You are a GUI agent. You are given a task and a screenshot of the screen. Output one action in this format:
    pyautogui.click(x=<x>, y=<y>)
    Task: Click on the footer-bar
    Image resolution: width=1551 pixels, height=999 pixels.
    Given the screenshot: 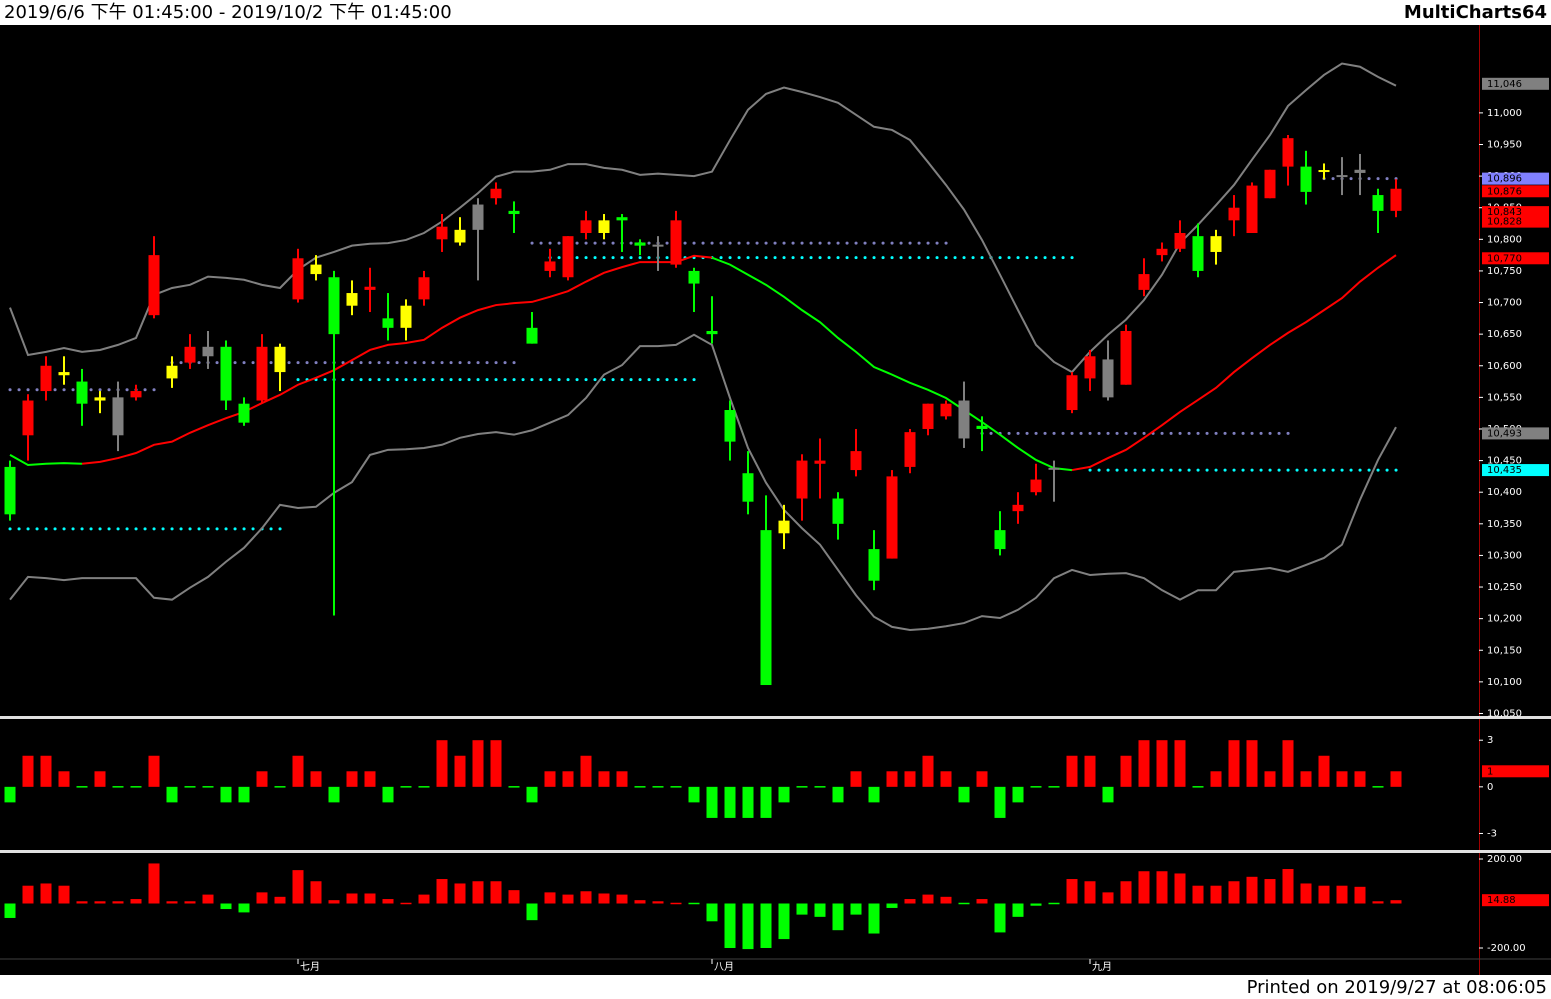 What is the action you would take?
    pyautogui.click(x=775, y=987)
    